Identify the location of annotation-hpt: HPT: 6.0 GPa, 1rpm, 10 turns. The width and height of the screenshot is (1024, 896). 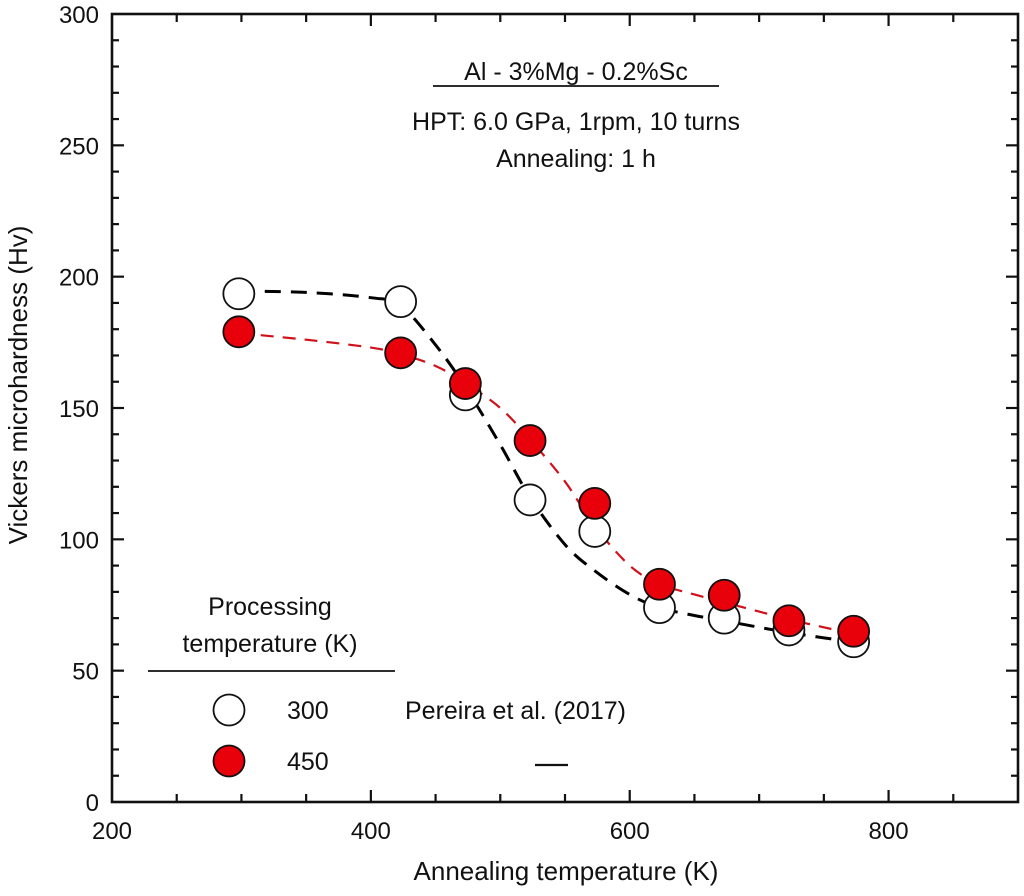
(576, 122).